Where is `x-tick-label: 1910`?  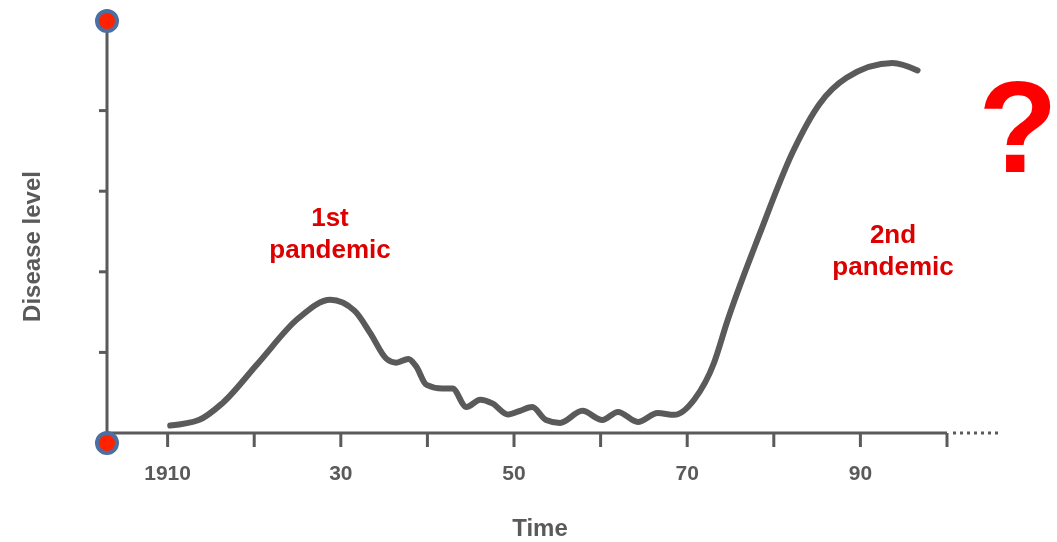
x-tick-label: 1910 is located at coordinates (167, 472).